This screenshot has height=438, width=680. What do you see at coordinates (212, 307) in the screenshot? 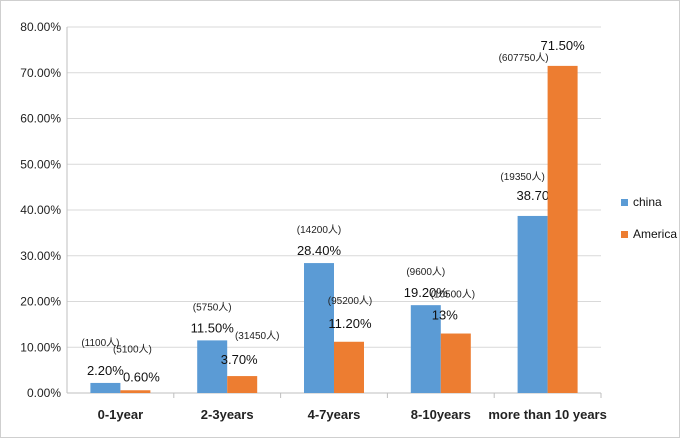
I see `count-label: (5750人)` at bounding box center [212, 307].